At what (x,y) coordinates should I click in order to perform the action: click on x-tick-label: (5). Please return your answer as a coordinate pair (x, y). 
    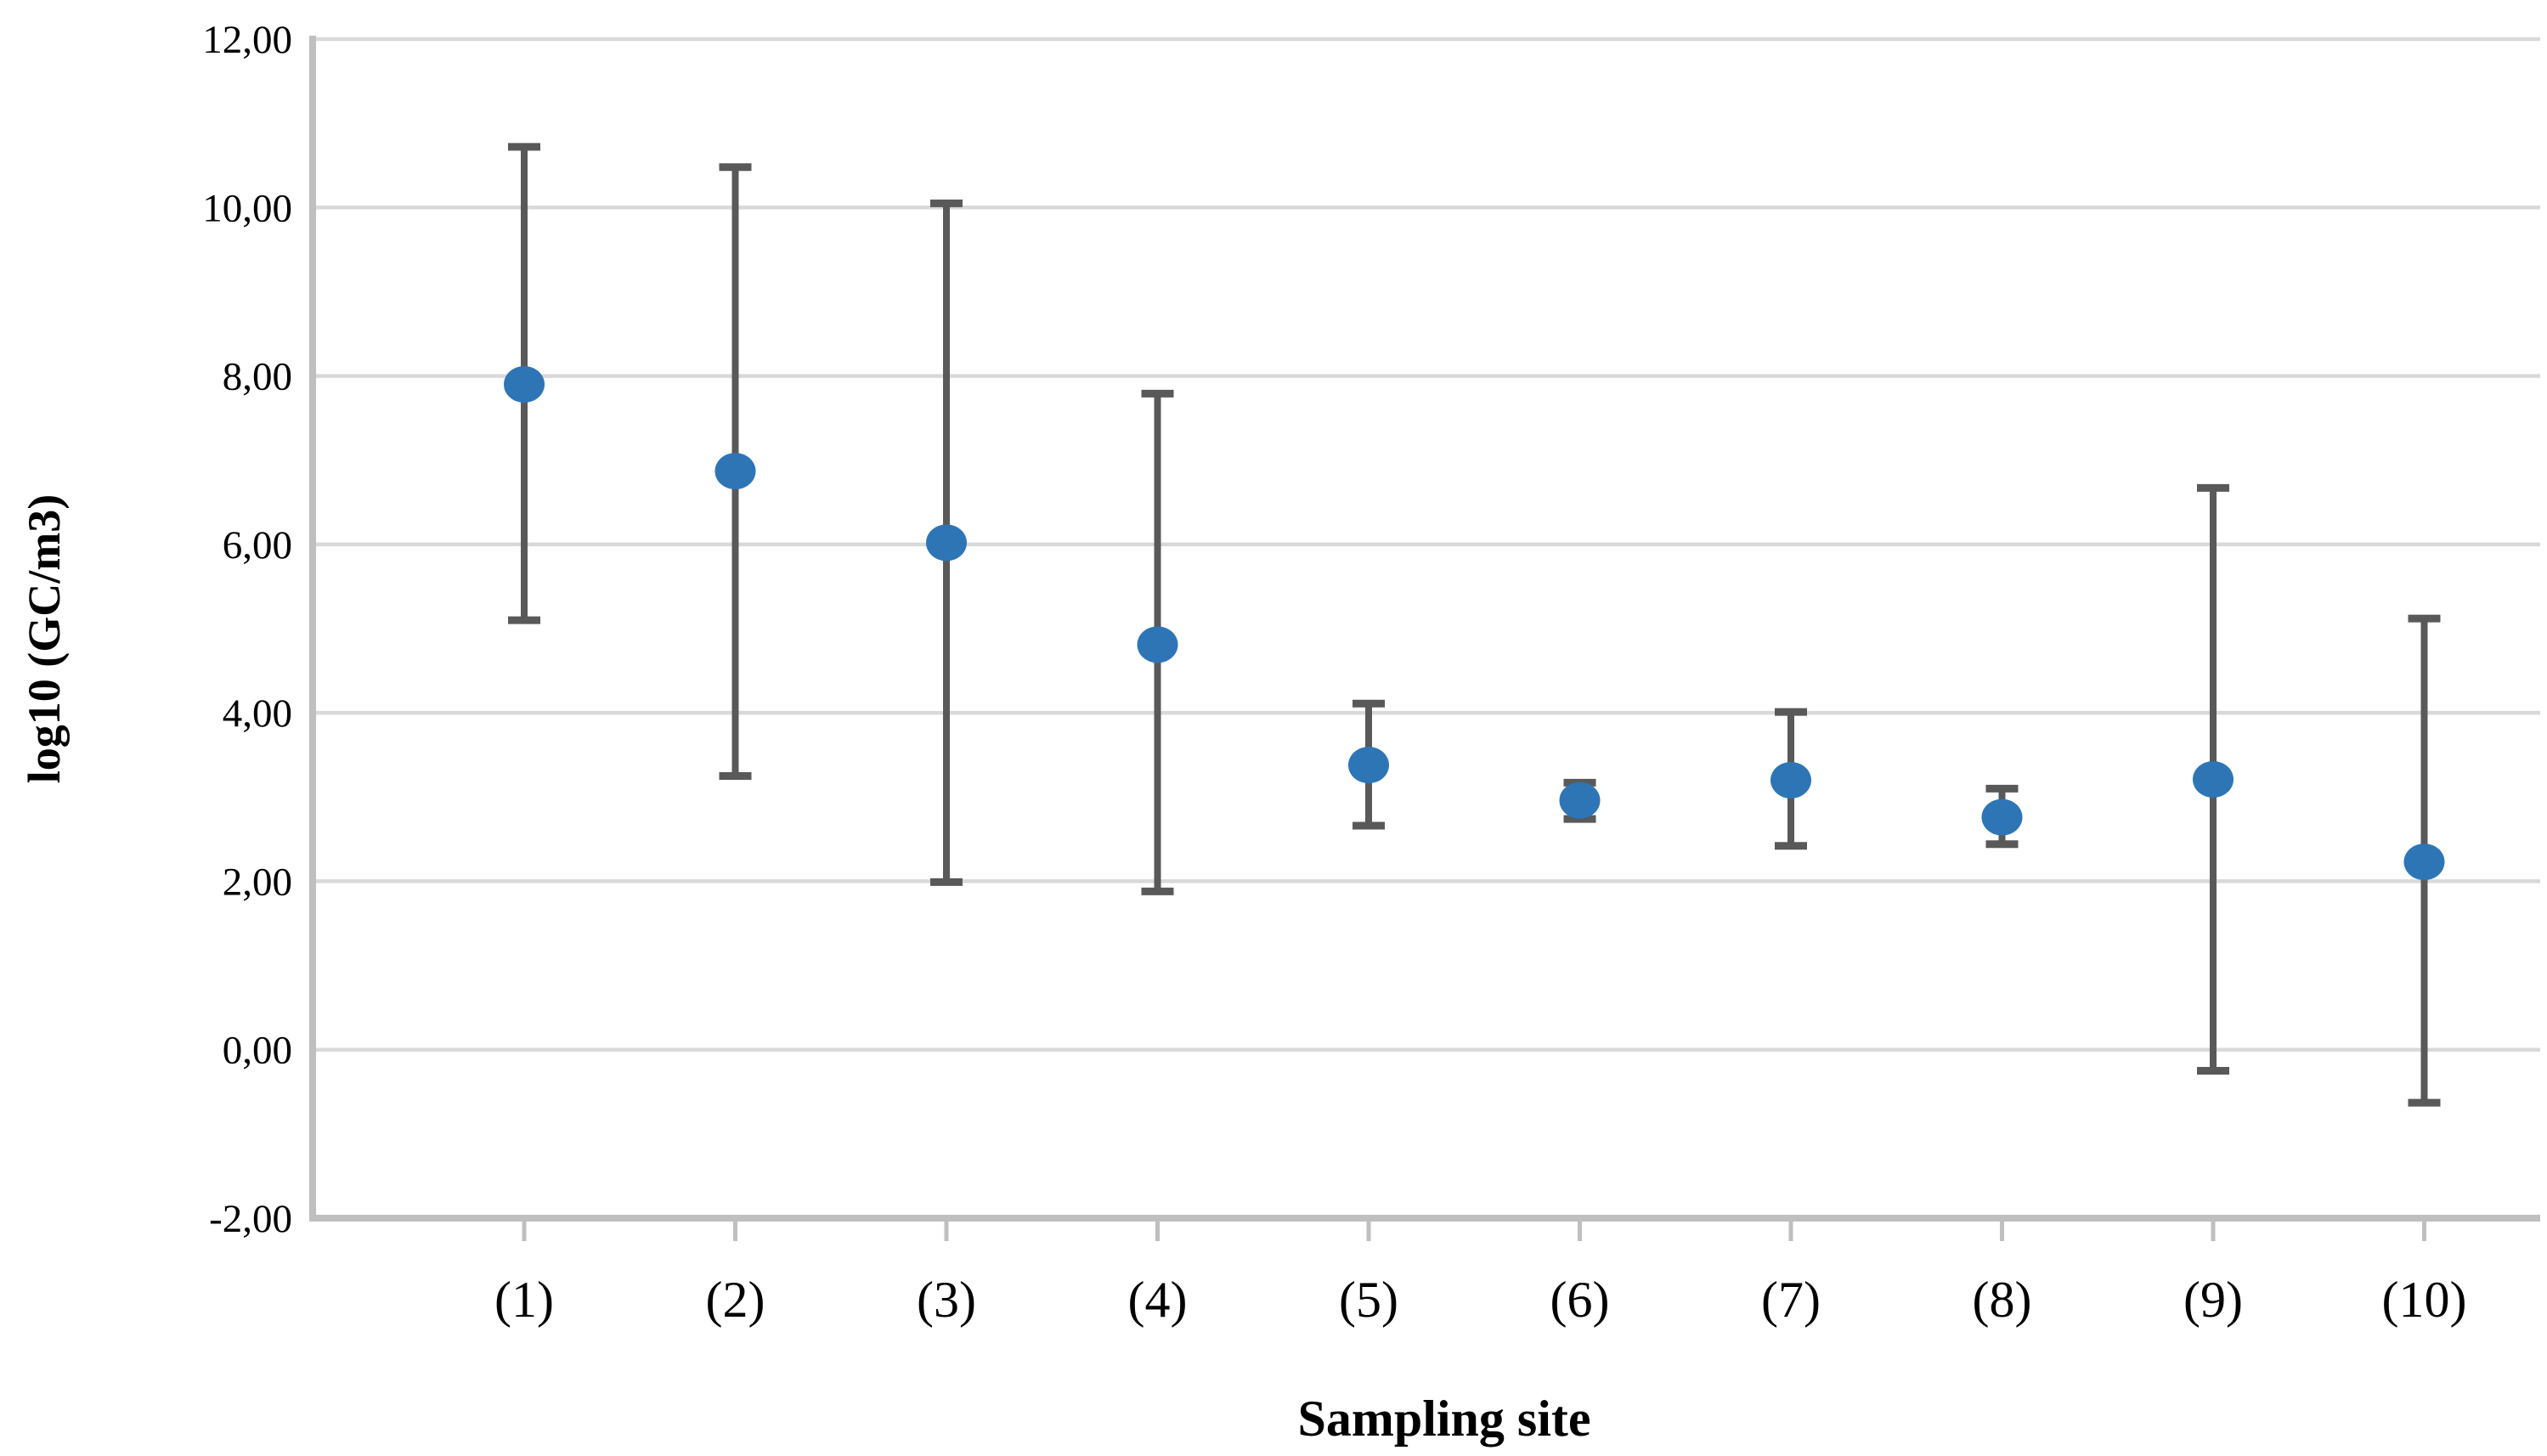
    Looking at the image, I should click on (1368, 1300).